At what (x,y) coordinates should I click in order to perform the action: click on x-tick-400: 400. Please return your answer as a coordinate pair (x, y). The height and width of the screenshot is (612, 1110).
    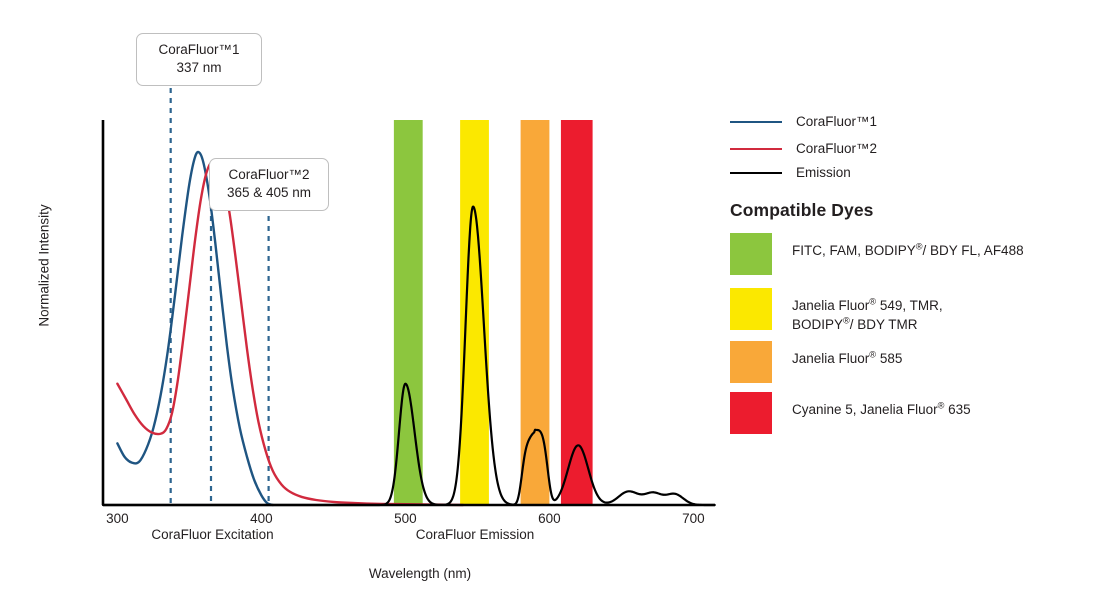
    Looking at the image, I should click on (261, 518).